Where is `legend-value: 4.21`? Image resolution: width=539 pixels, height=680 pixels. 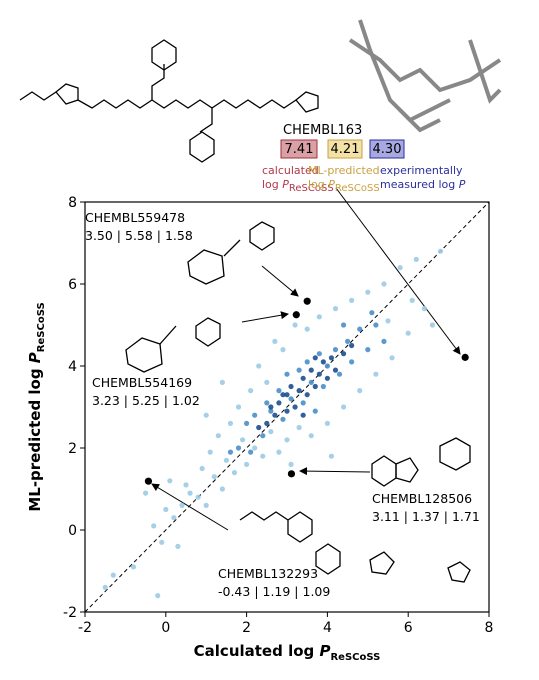
legend-value: 4.21 is located at coordinates (345, 149).